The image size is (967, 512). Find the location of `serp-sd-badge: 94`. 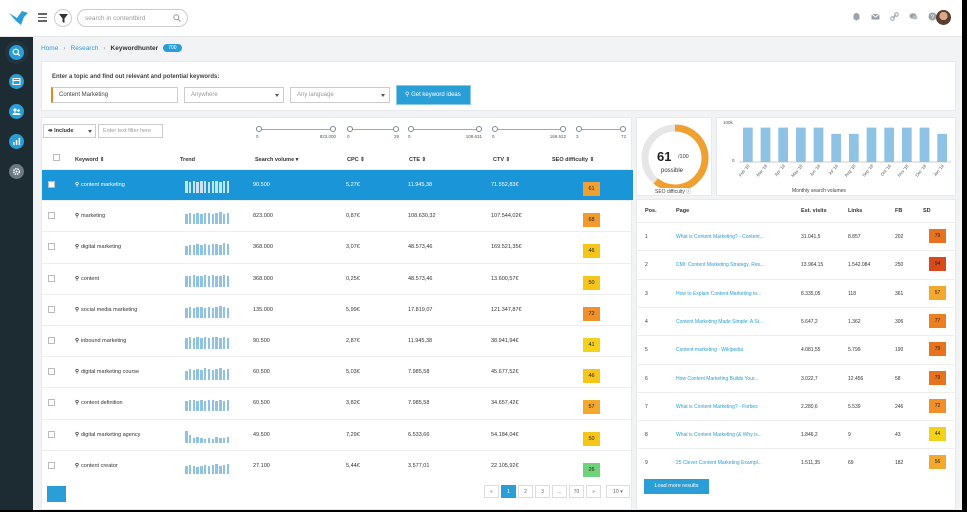

serp-sd-badge: 94 is located at coordinates (937, 264).